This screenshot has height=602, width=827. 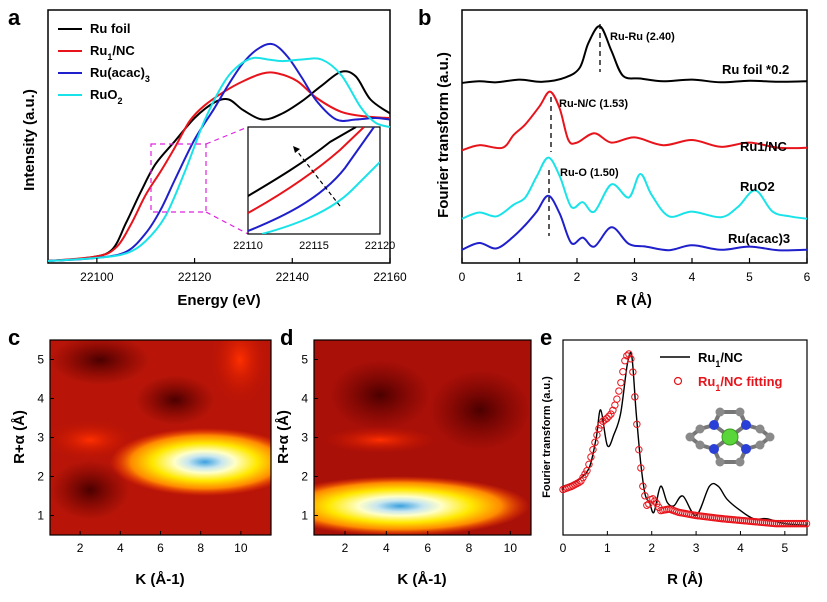 I want to click on label-ruacac3: Ru(acac)3, so click(x=759, y=238).